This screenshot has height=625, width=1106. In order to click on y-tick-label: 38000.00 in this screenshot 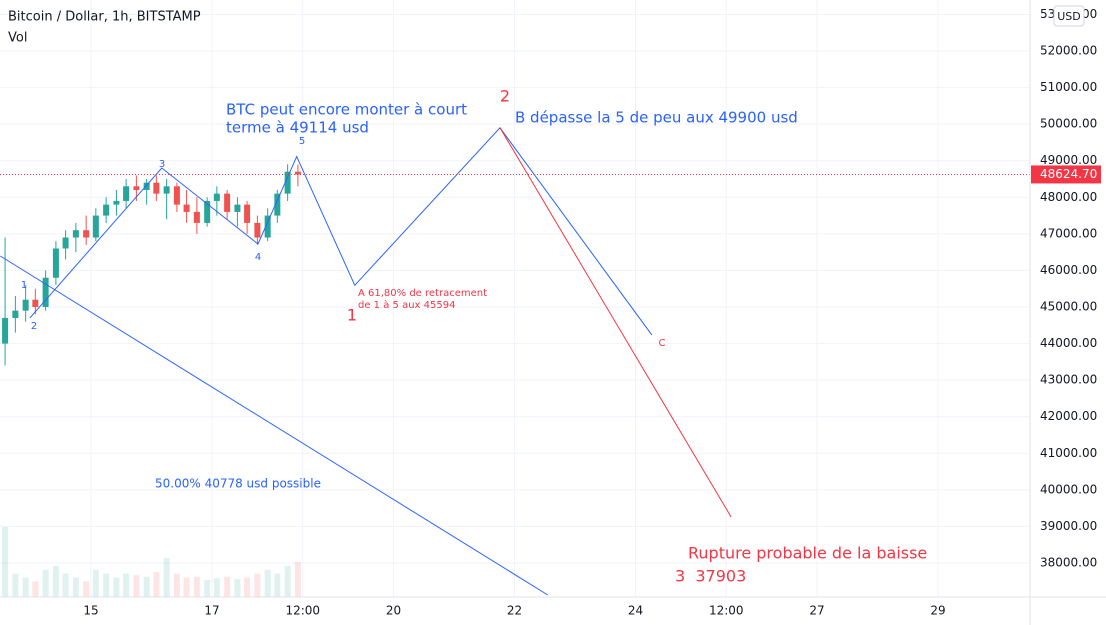, I will do `click(1068, 562)`.